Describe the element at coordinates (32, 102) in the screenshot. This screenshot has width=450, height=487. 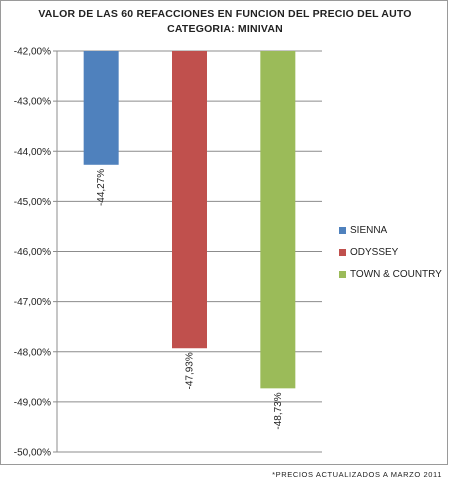
I see `y-tick-label: -43,00%` at that location.